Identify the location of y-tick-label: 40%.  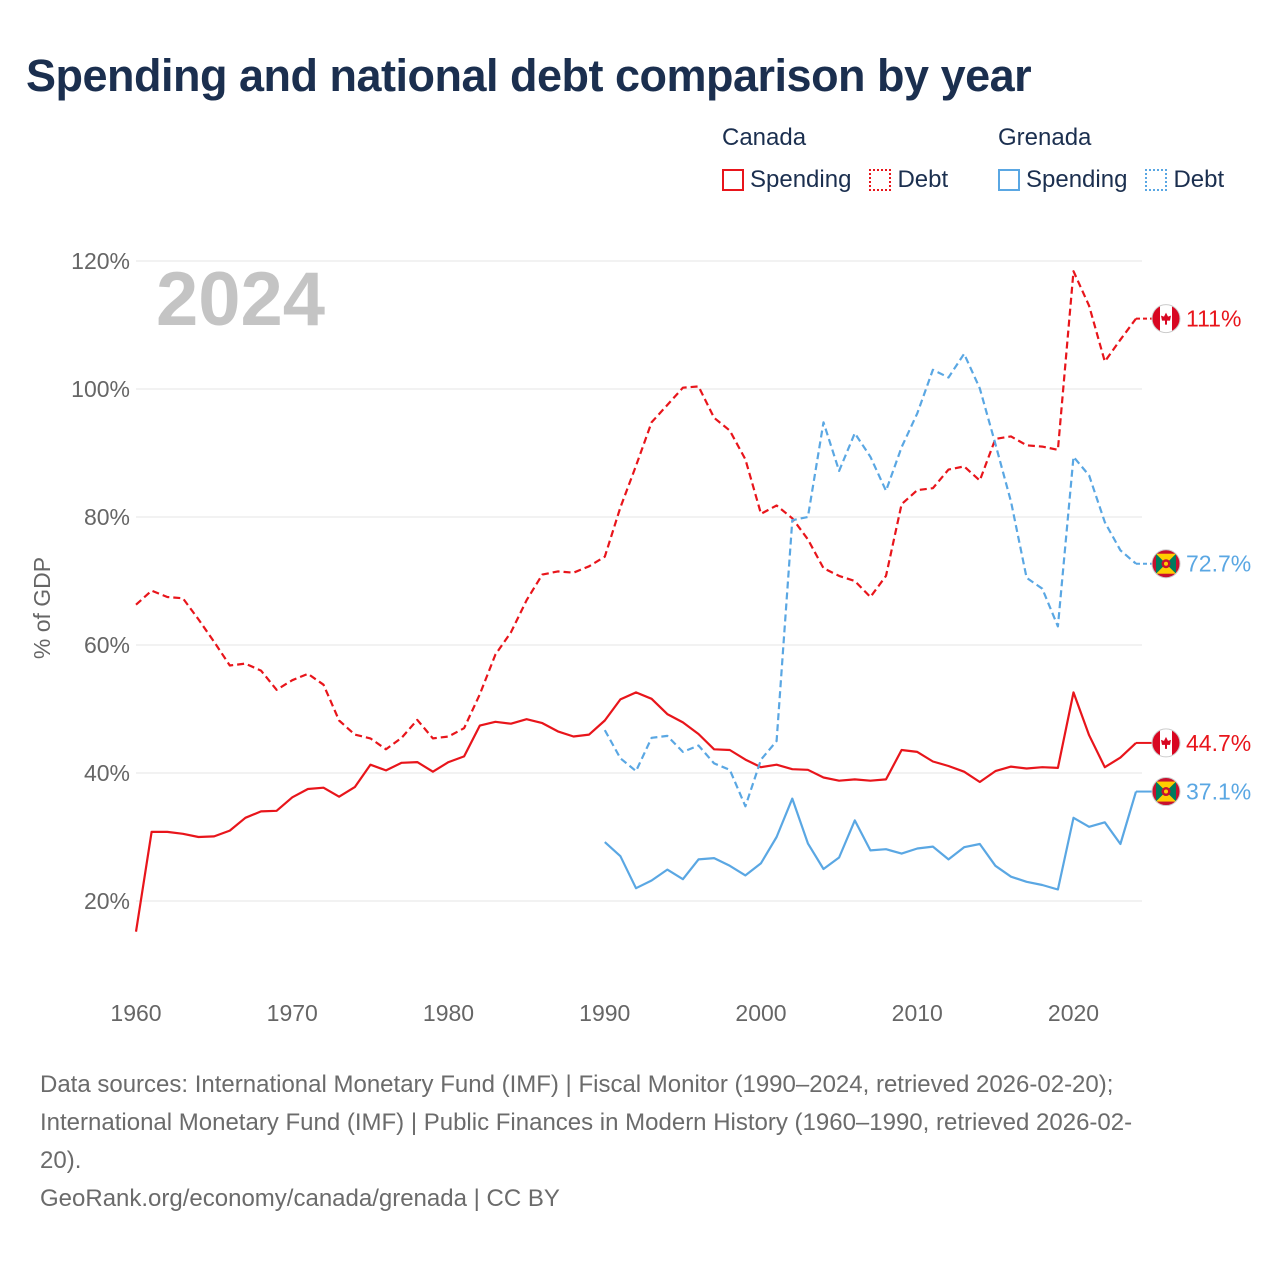
(107, 773).